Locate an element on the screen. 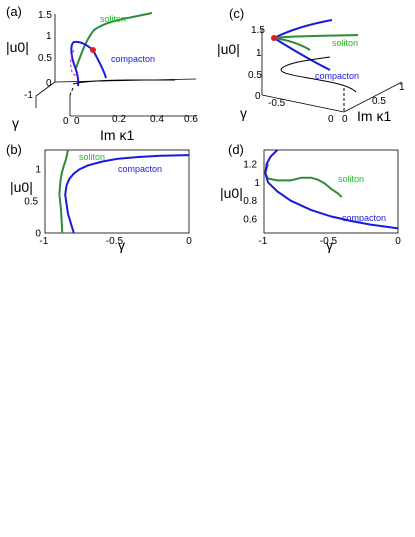  x-tick: 0.6 is located at coordinates (191, 119).